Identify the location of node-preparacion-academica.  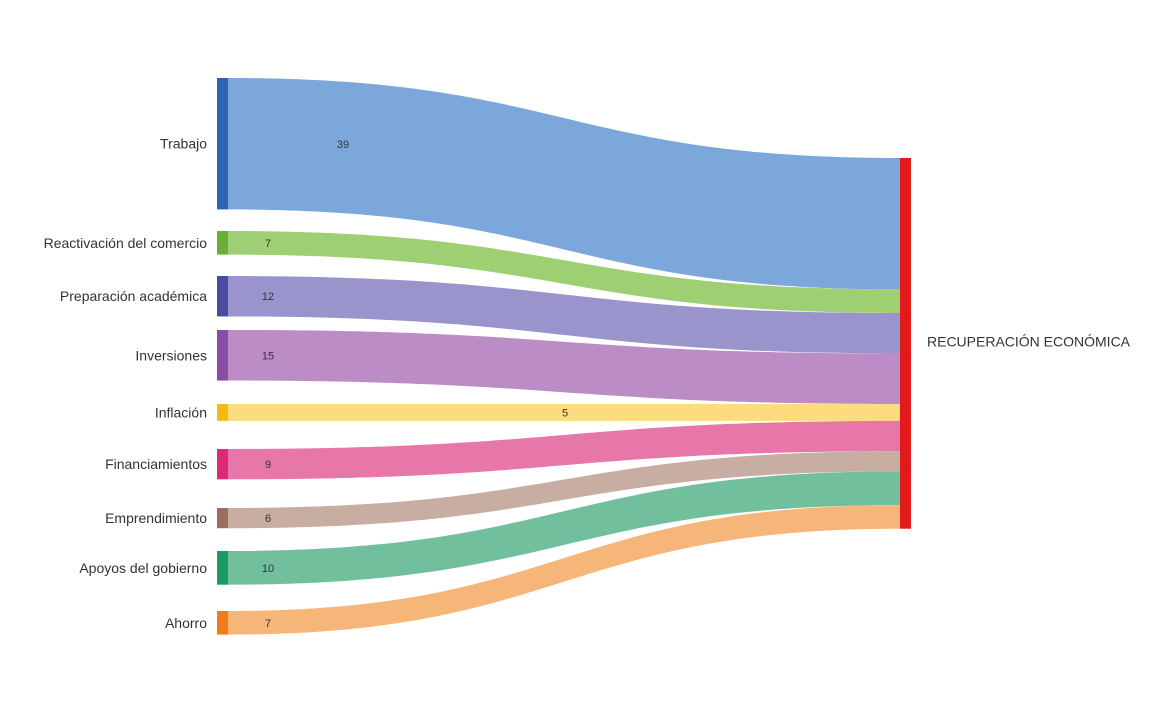
(222, 296).